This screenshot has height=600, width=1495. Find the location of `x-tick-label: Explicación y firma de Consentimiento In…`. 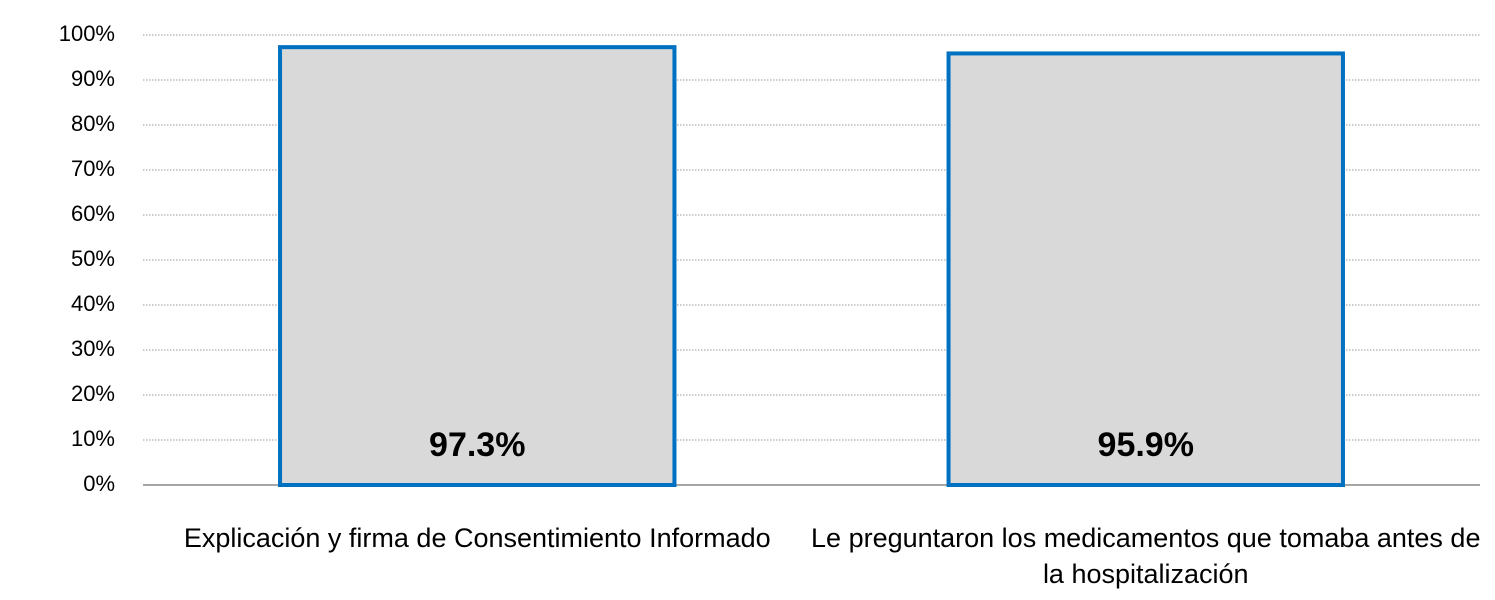

x-tick-label: Explicación y firma de Consentimiento In… is located at coordinates (477, 538).